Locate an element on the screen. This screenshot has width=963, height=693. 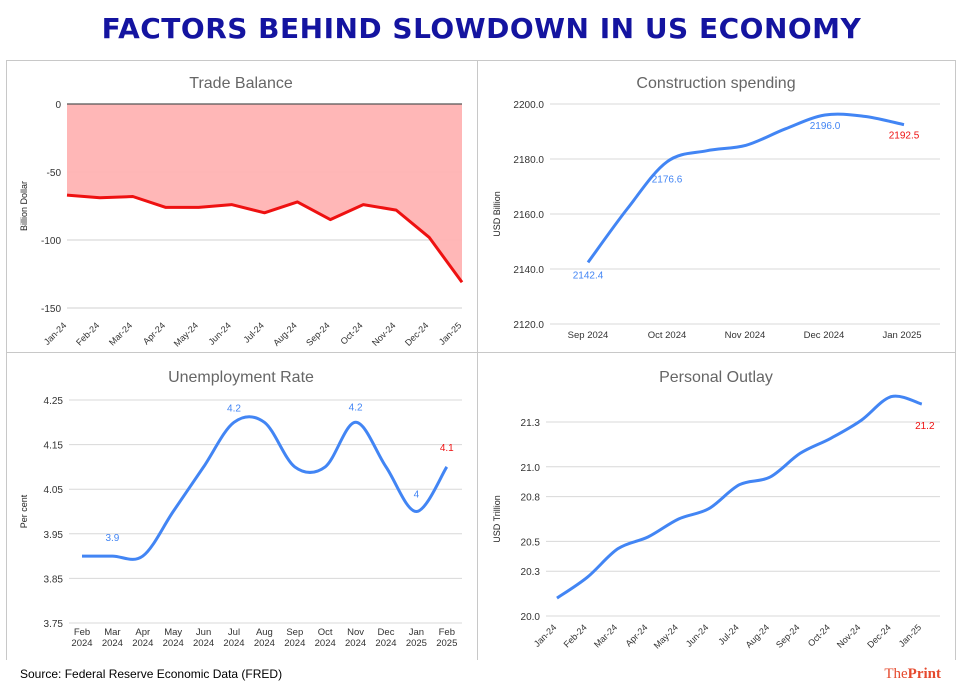
y-tick-label: -50 is located at coordinates (54, 173).